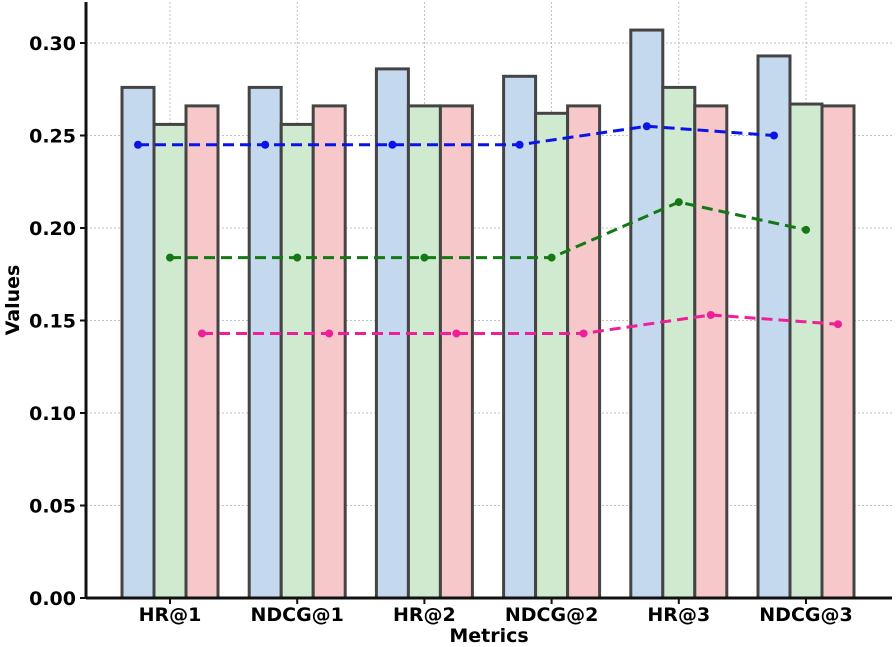 The width and height of the screenshot is (896, 647). I want to click on line-green-point-NDCG@1, so click(297, 257).